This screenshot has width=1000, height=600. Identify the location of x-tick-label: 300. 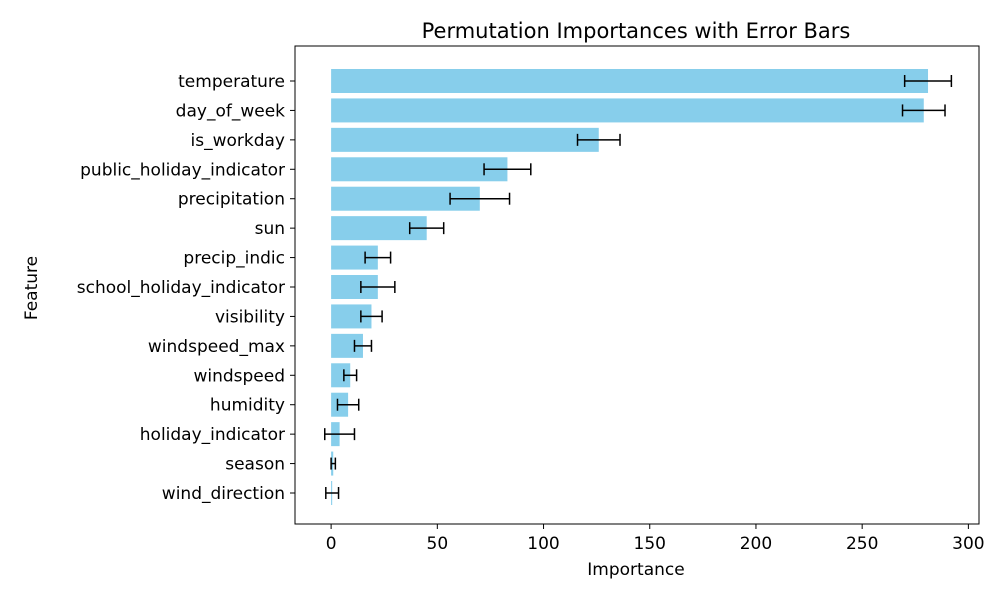
(968, 544).